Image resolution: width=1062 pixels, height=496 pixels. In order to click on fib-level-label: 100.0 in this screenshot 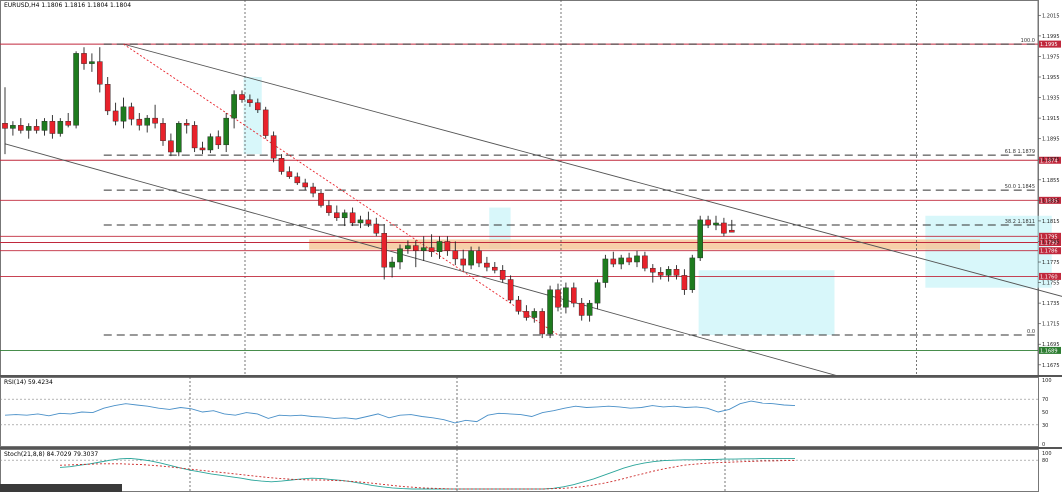, I will do `click(1028, 41)`.